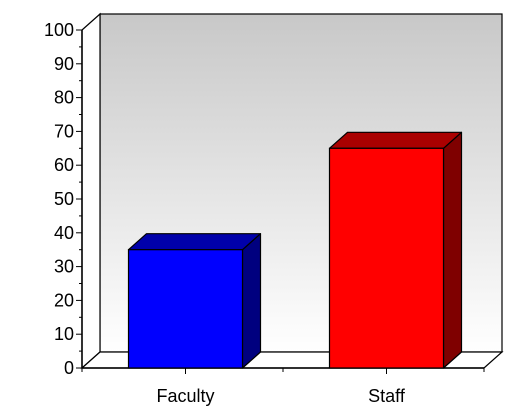 This screenshot has width=516, height=417. I want to click on y-tick-label: 0, so click(69, 368).